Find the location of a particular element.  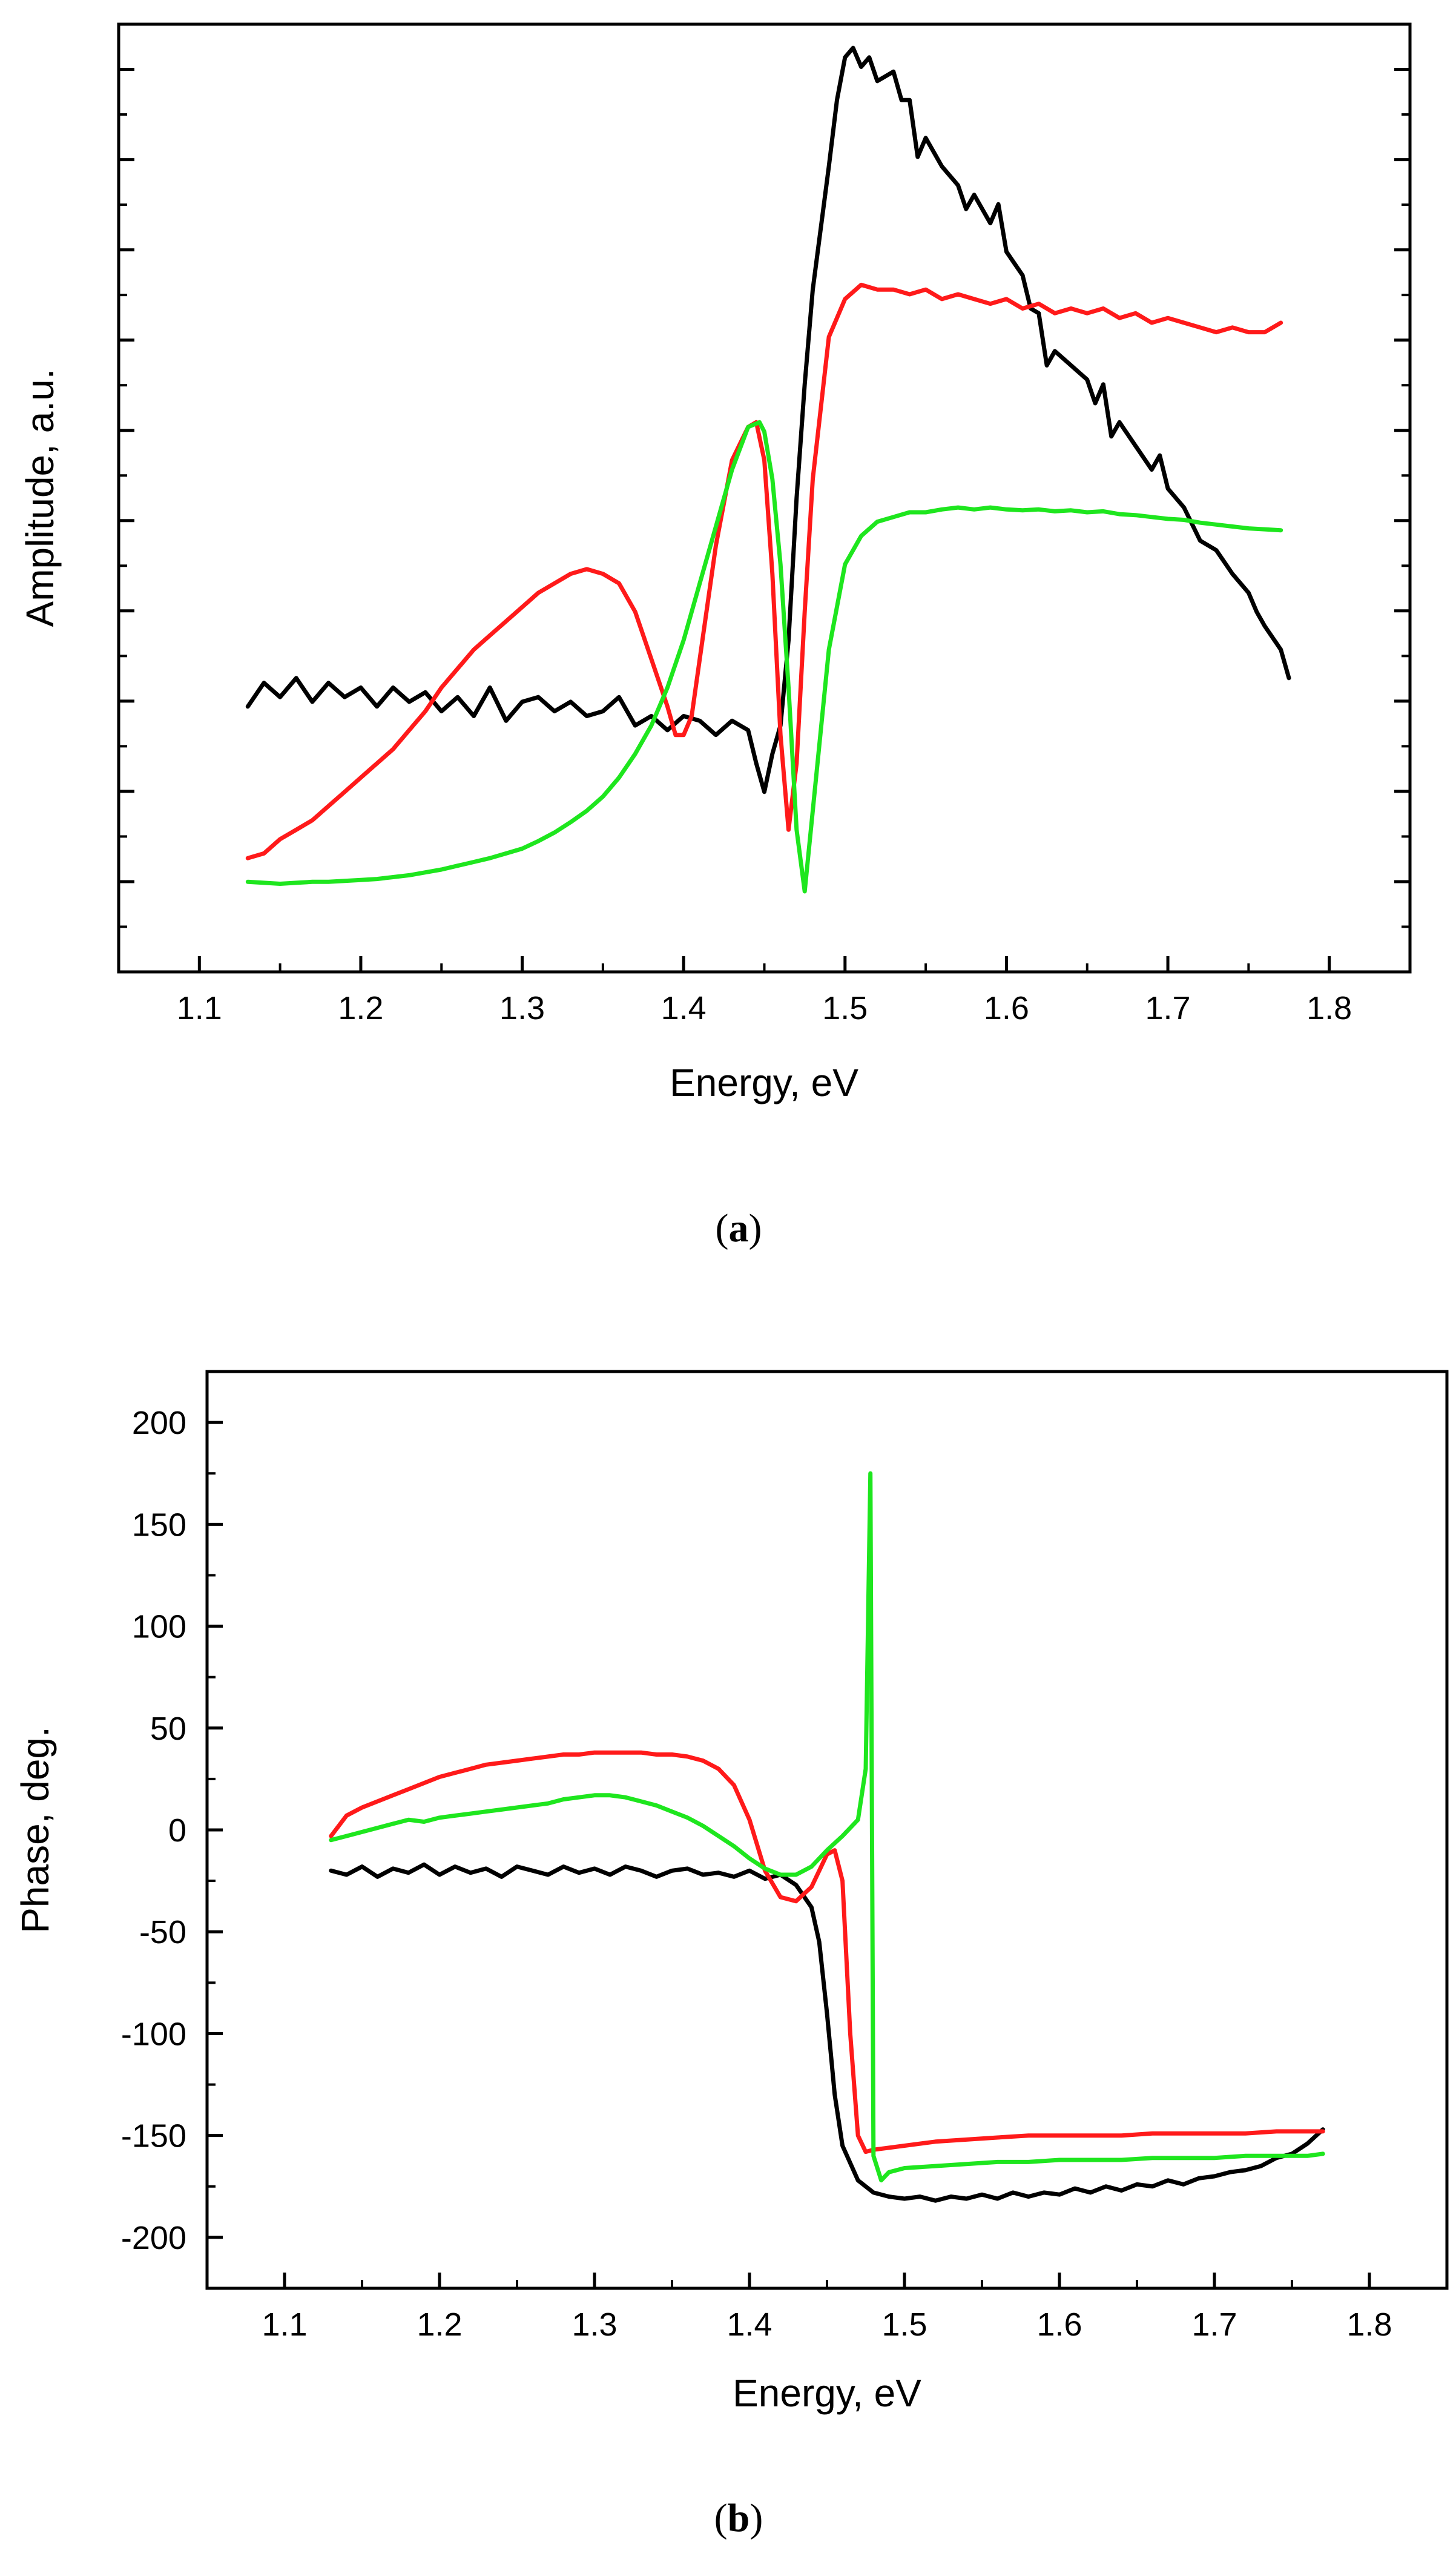

panel-b-y-tick-label: -150 is located at coordinates (153, 2136).